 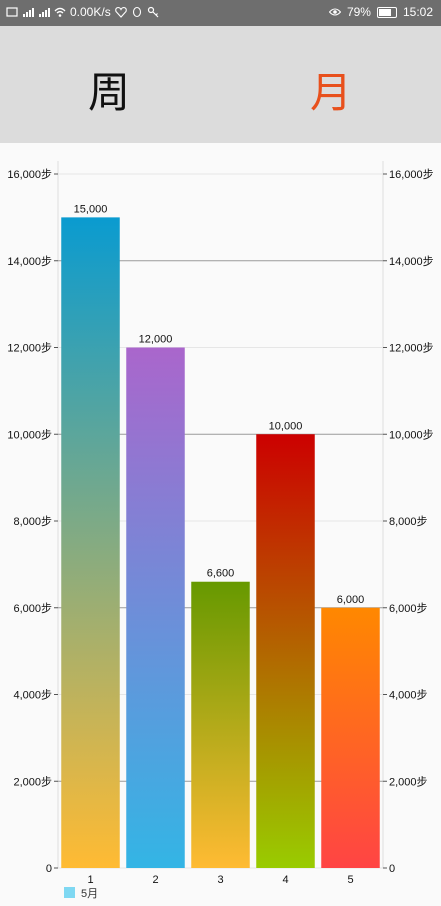 What do you see at coordinates (69, 892) in the screenshot?
I see `legend-swatch` at bounding box center [69, 892].